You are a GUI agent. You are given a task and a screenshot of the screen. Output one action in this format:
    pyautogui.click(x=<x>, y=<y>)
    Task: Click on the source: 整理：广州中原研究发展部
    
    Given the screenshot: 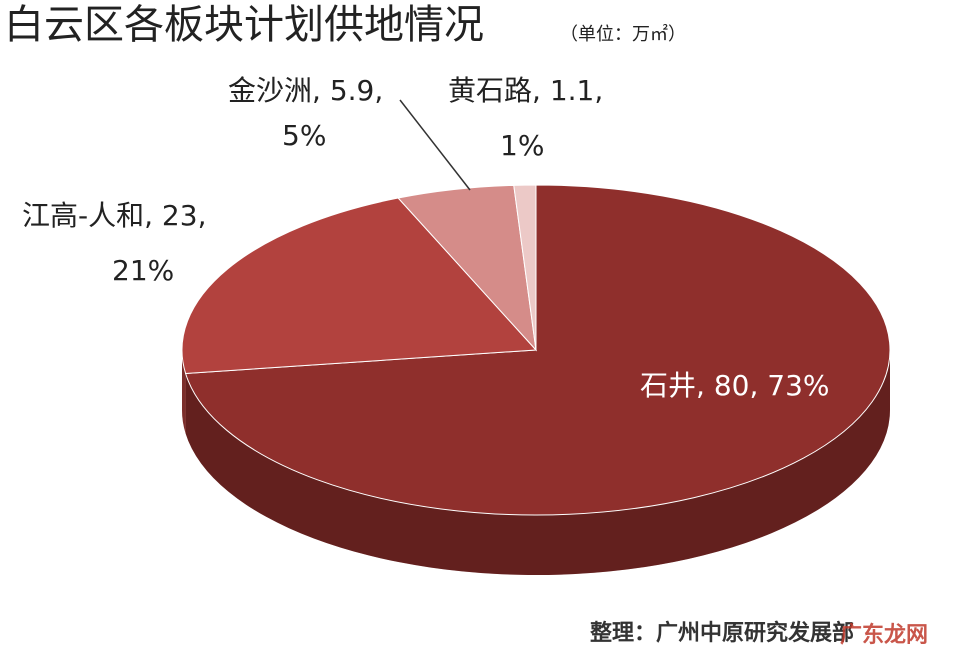 What is the action you would take?
    pyautogui.click(x=722, y=633)
    